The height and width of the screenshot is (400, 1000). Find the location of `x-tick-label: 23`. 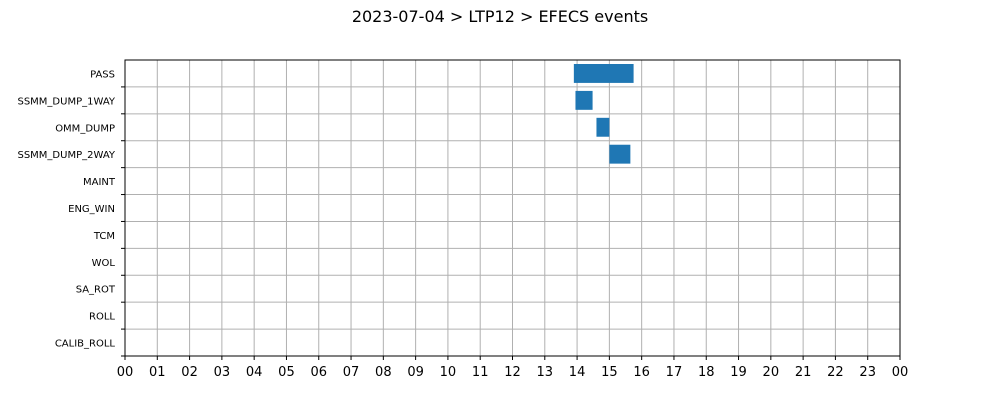

x-tick-label: 23 is located at coordinates (867, 372).